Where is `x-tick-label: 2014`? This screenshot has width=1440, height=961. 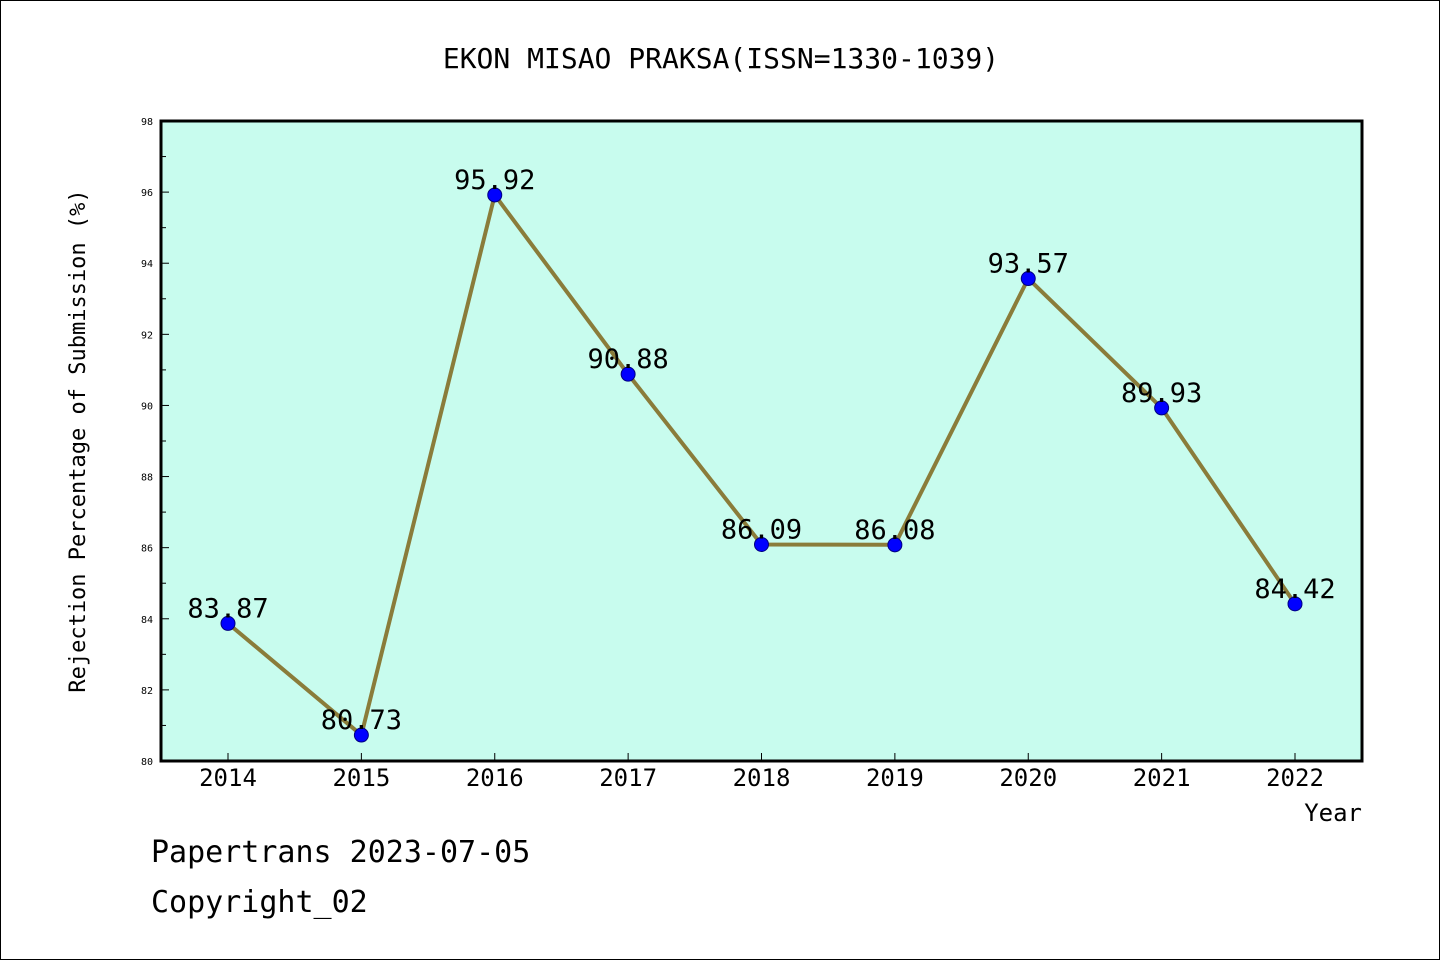 x-tick-label: 2014 is located at coordinates (228, 778).